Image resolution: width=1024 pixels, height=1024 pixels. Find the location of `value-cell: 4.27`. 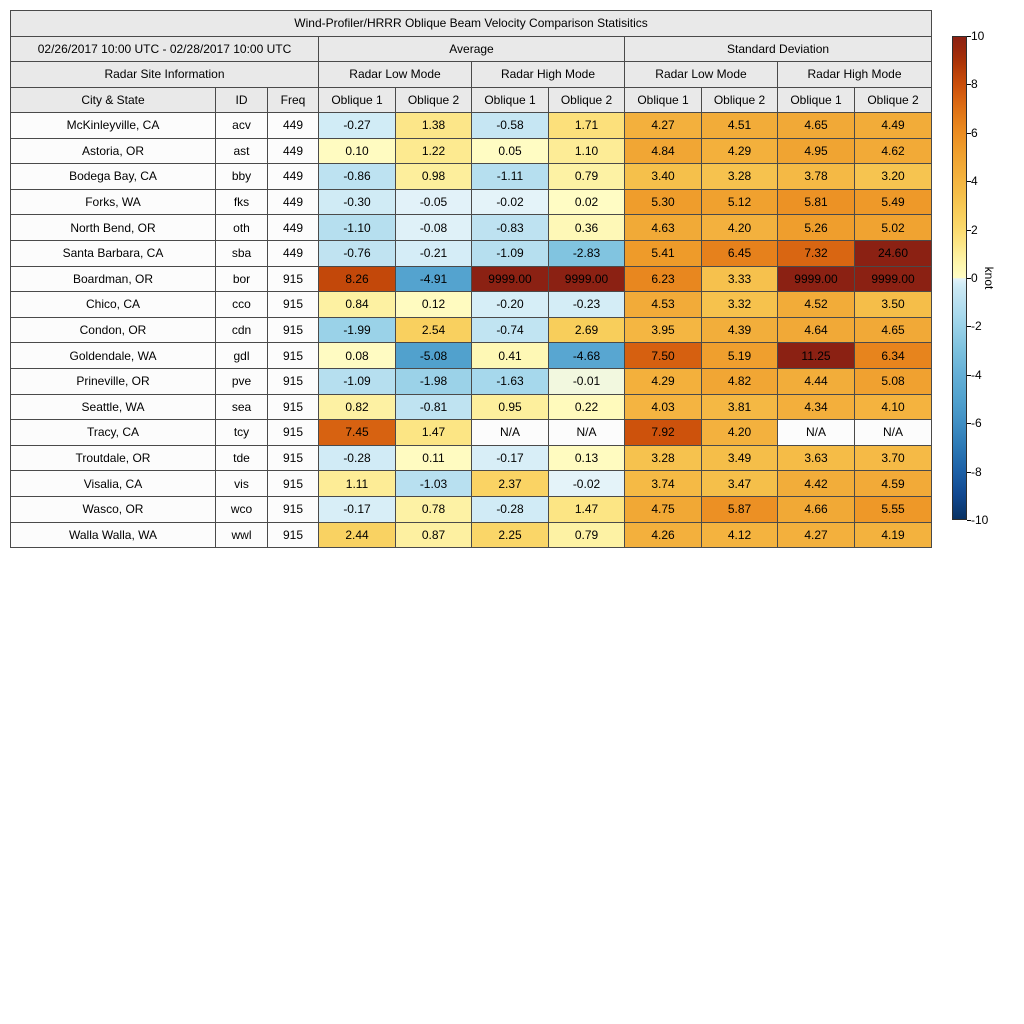

value-cell: 4.27 is located at coordinates (816, 535).